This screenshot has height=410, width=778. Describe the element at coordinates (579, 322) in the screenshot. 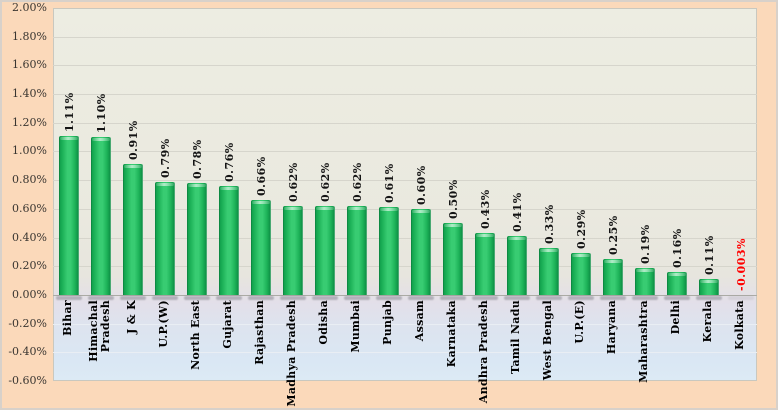

I see `category-label: U.P.(E)` at that location.